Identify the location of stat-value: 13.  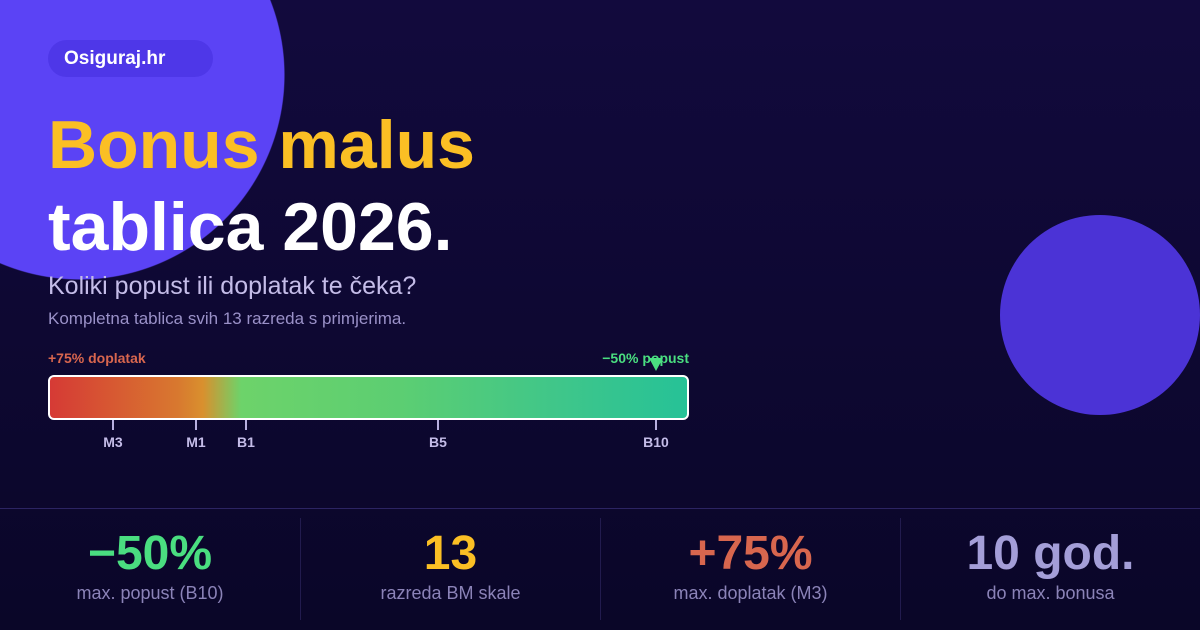
(450, 553).